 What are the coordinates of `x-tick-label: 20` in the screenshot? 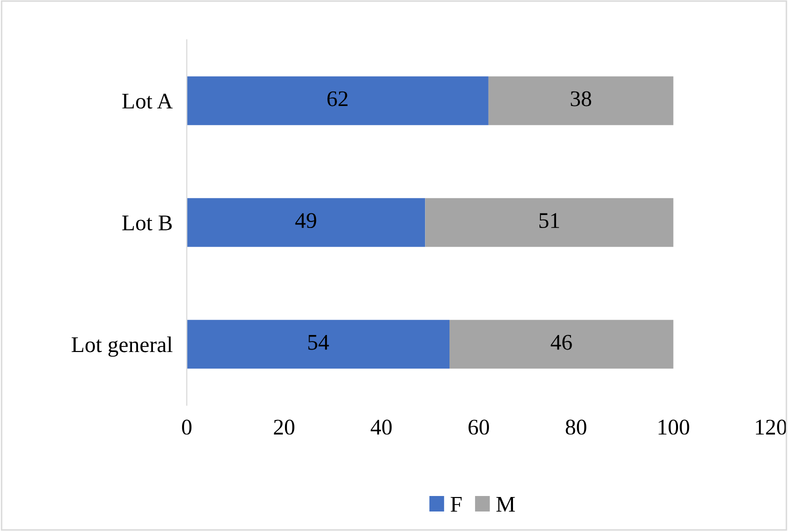 It's located at (284, 427).